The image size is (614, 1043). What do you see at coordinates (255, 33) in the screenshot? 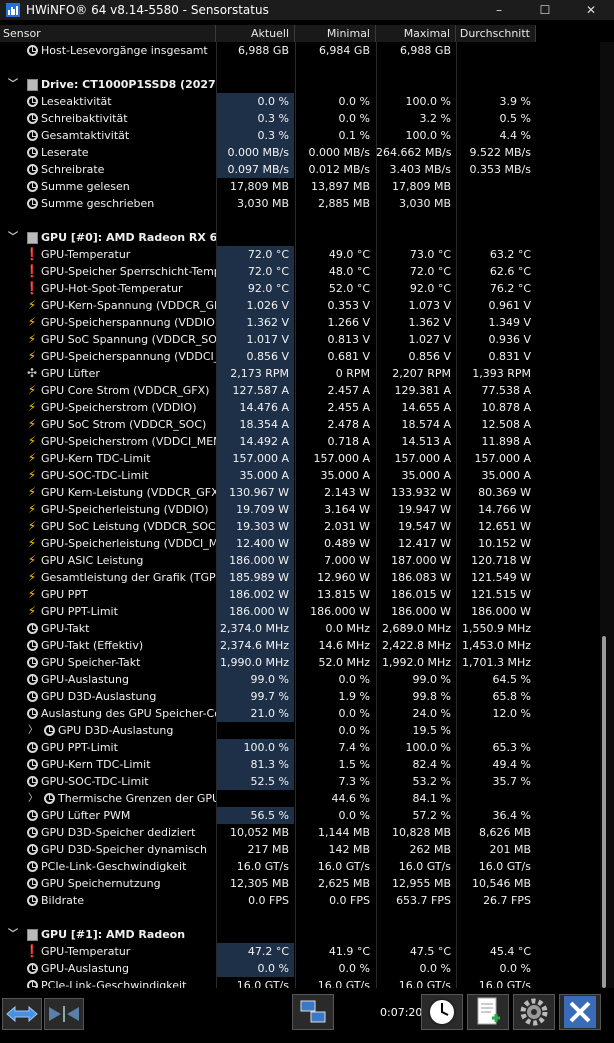
I see `column-current: Aktuell` at bounding box center [255, 33].